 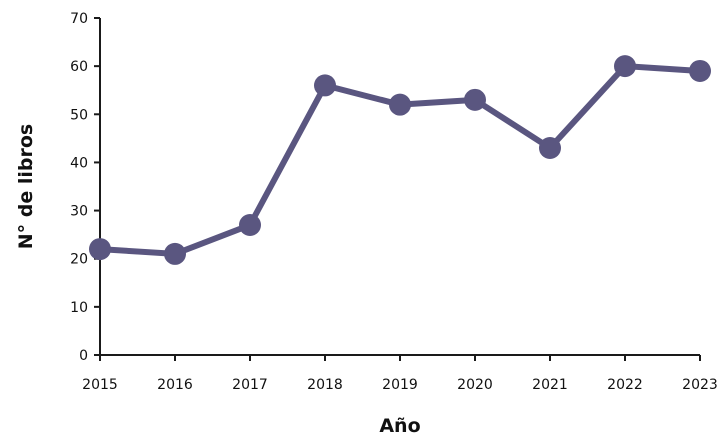 I want to click on x-tick-label: 2020, so click(x=475, y=385).